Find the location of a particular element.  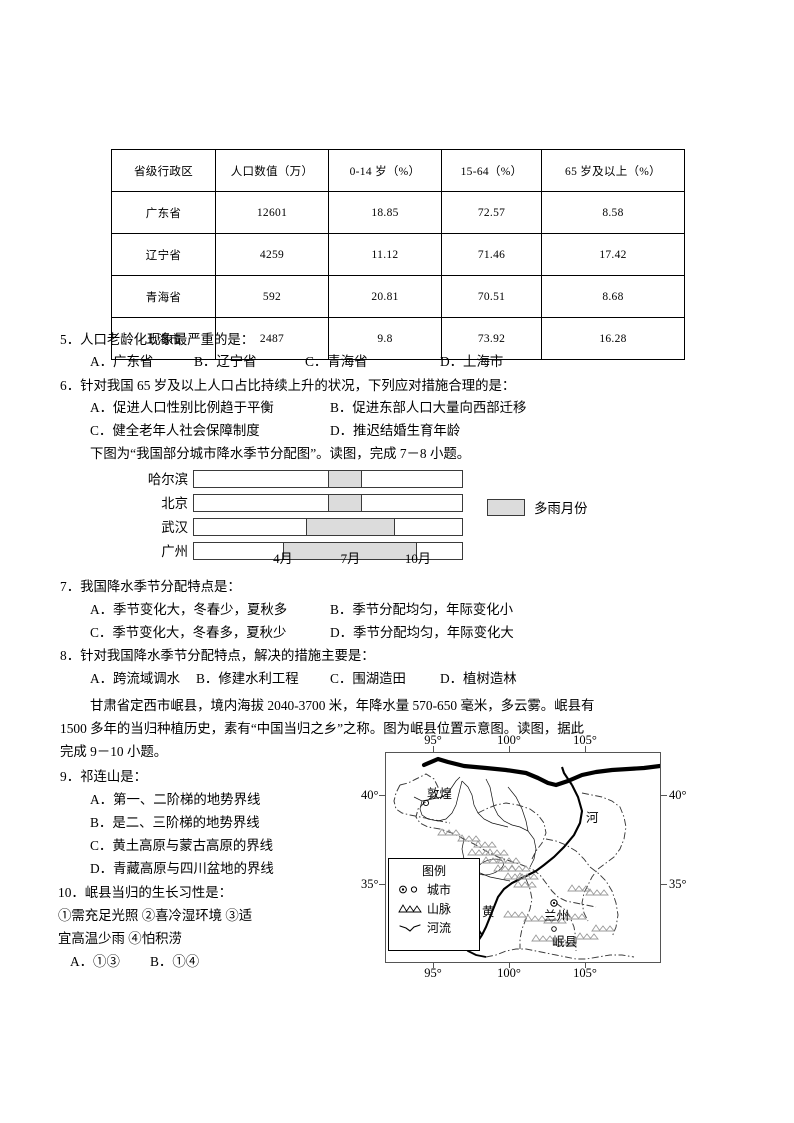

national-boundary-line is located at coordinates (540, 772).